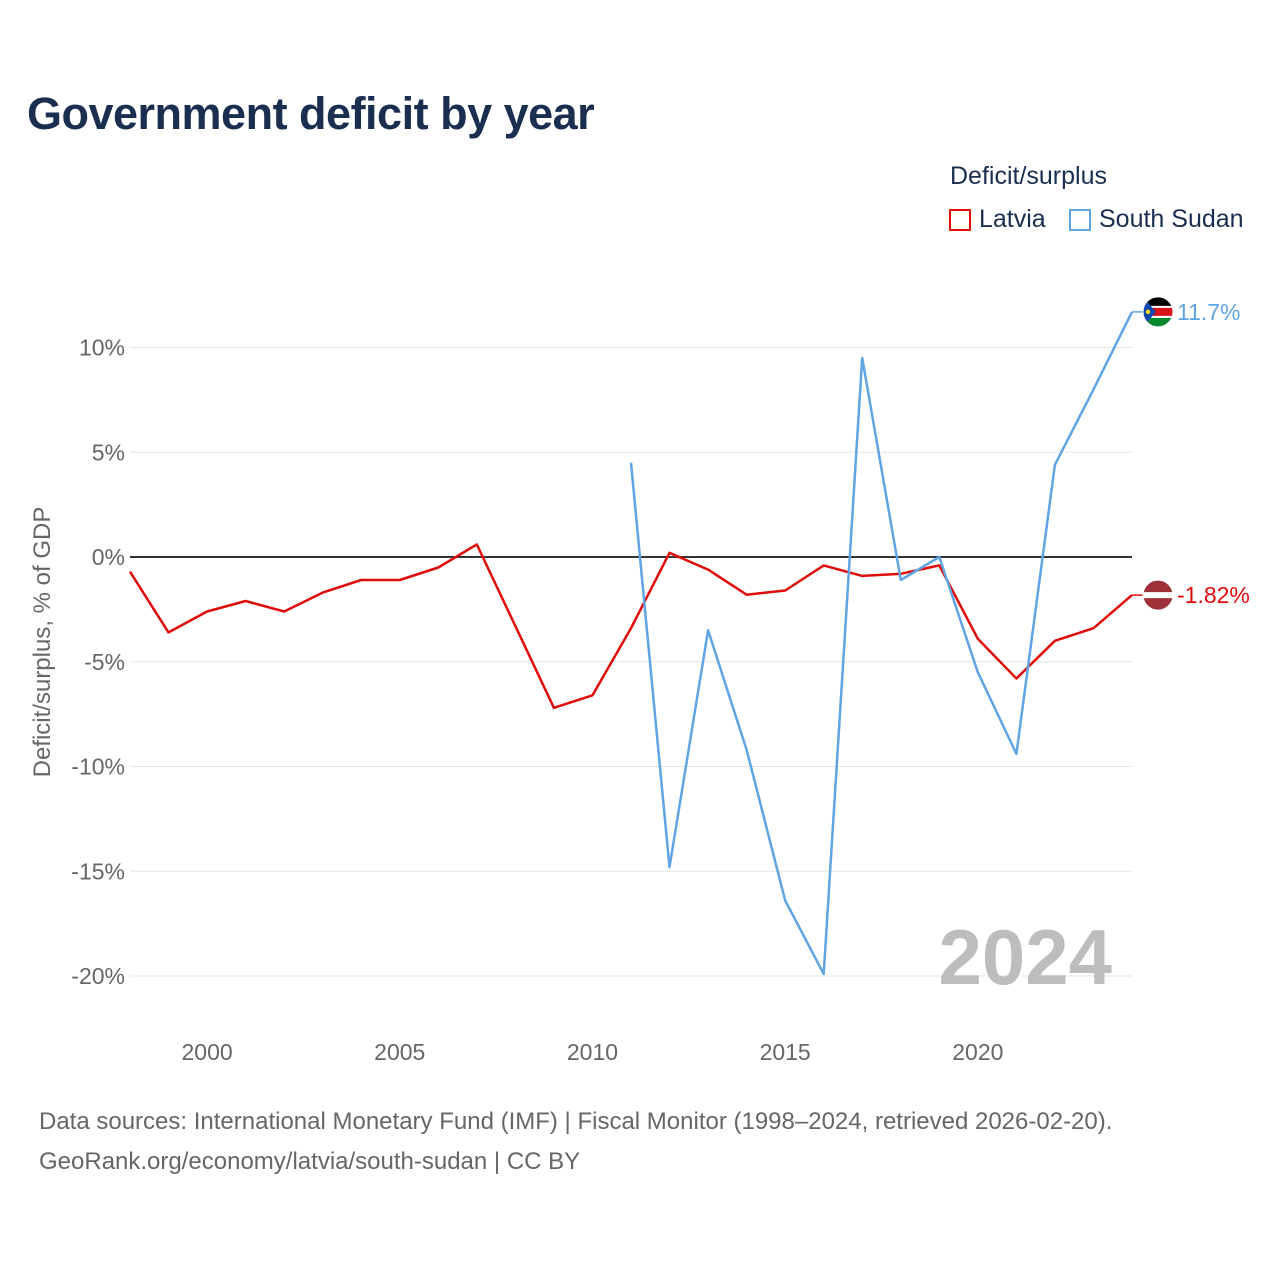 The width and height of the screenshot is (1280, 1280). Describe the element at coordinates (399, 1052) in the screenshot. I see `x-tick-label: 2005` at that location.